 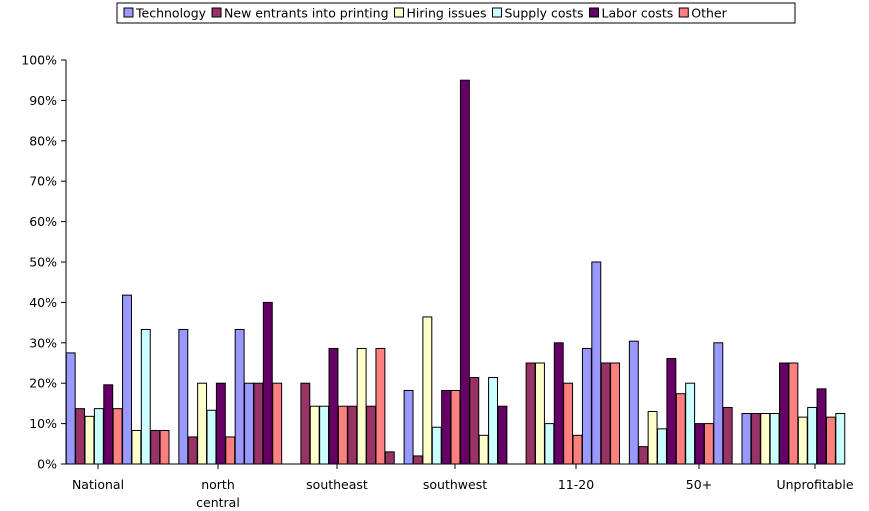 I want to click on x-tick-label: 50+, so click(x=699, y=484).